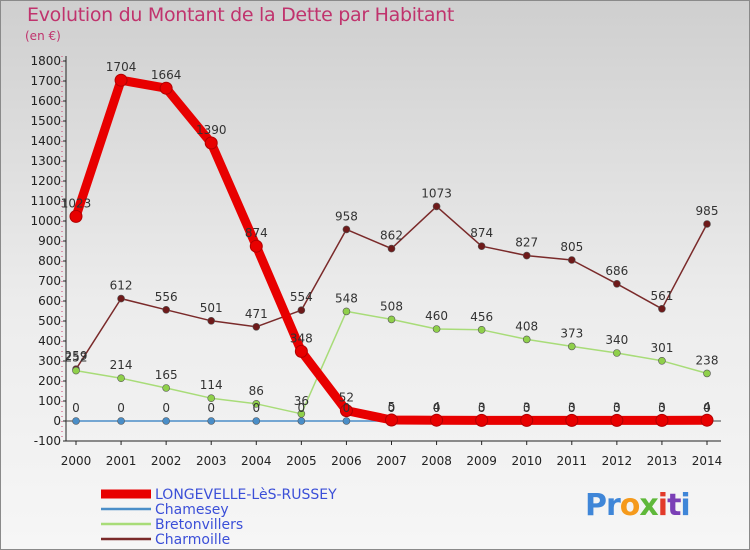 The height and width of the screenshot is (550, 750). I want to click on data-label: 1704, so click(121, 67).